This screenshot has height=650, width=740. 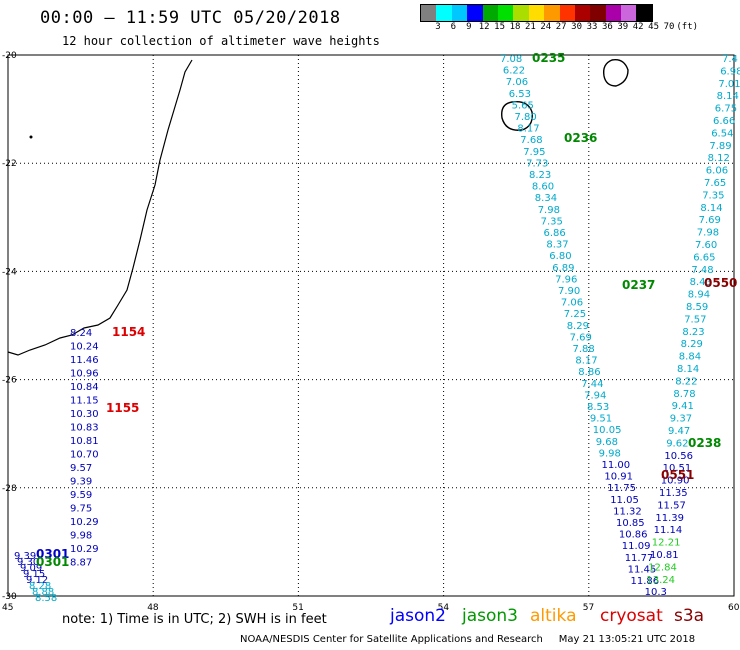 I want to click on wave-height-value: 7.88, so click(x=584, y=349).